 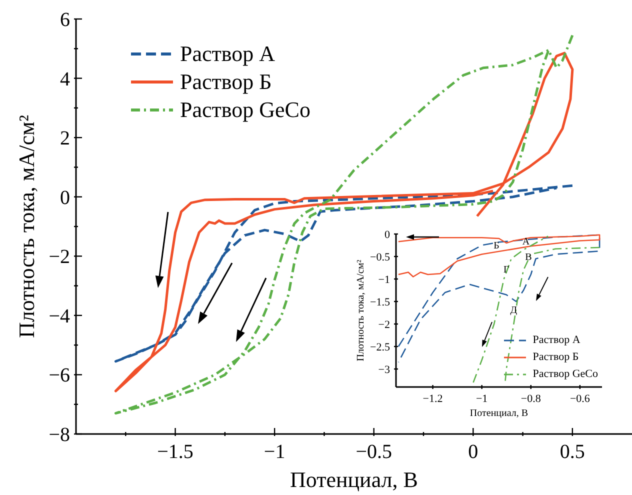 What do you see at coordinates (497, 246) in the screenshot?
I see `annotation: Б` at bounding box center [497, 246].